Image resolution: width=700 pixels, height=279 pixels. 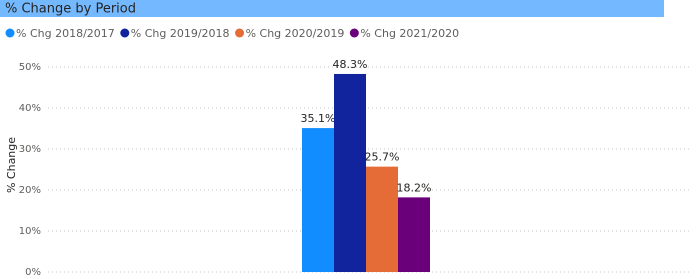 I want to click on legend-label: % Chg 2018/2017, so click(x=65, y=33).